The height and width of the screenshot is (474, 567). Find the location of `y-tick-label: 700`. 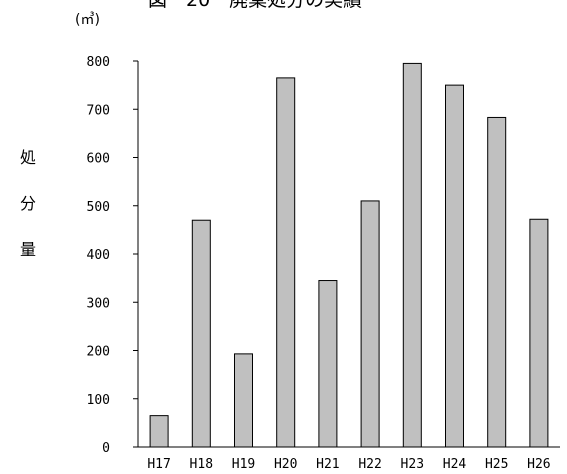

y-tick-label: 700 is located at coordinates (98, 110).